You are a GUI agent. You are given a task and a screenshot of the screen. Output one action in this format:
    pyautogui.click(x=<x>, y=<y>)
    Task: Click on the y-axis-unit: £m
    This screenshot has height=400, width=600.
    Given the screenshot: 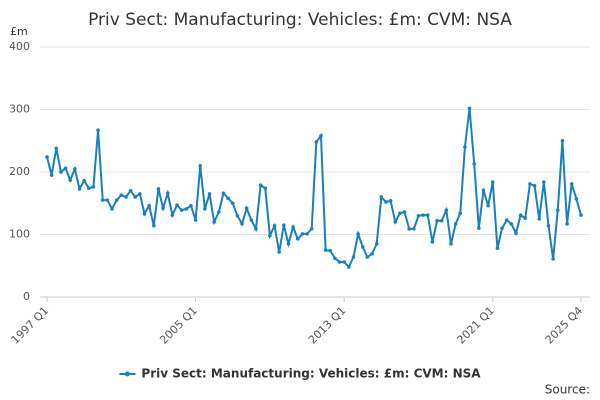 What is the action you would take?
    pyautogui.click(x=19, y=31)
    